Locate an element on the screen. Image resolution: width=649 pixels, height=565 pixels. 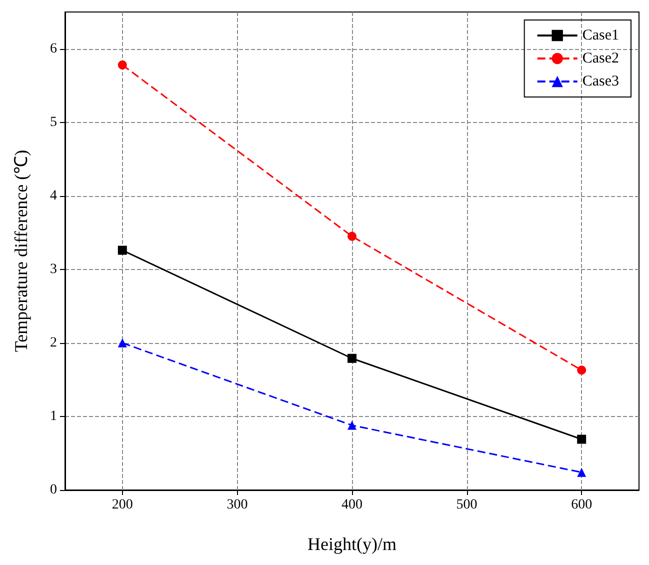
x-axis-title: Height(y)/m is located at coordinates (352, 544).